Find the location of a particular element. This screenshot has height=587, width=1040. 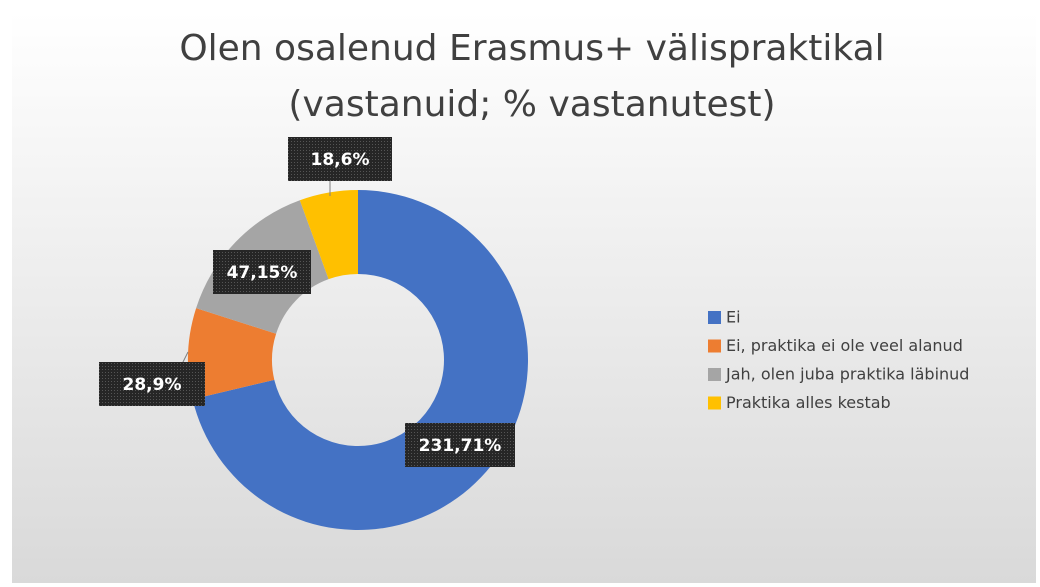

data-label: 28,9% is located at coordinates (152, 385).